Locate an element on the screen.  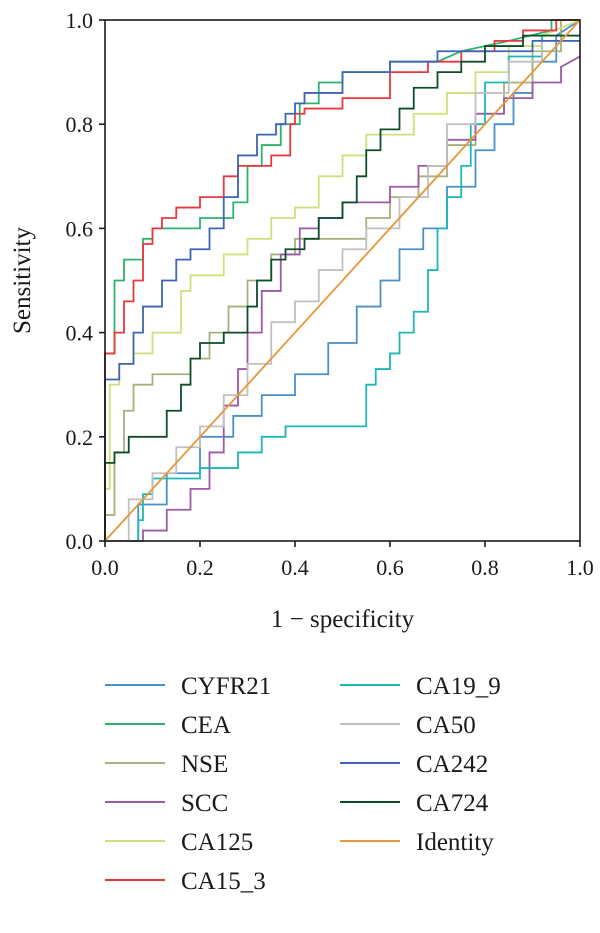
legend-item-ca15-3: CA15_3 is located at coordinates (185, 881).